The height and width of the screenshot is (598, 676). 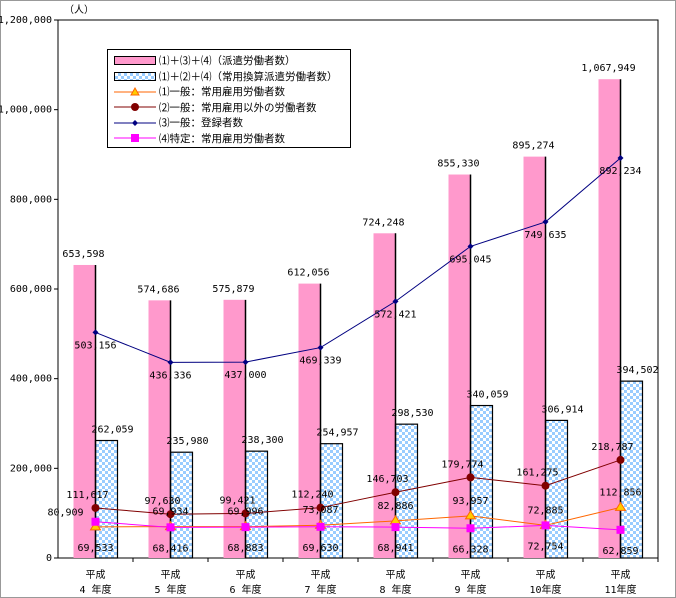 What do you see at coordinates (458, 164) in the screenshot?
I see `data-label: 855,330` at bounding box center [458, 164].